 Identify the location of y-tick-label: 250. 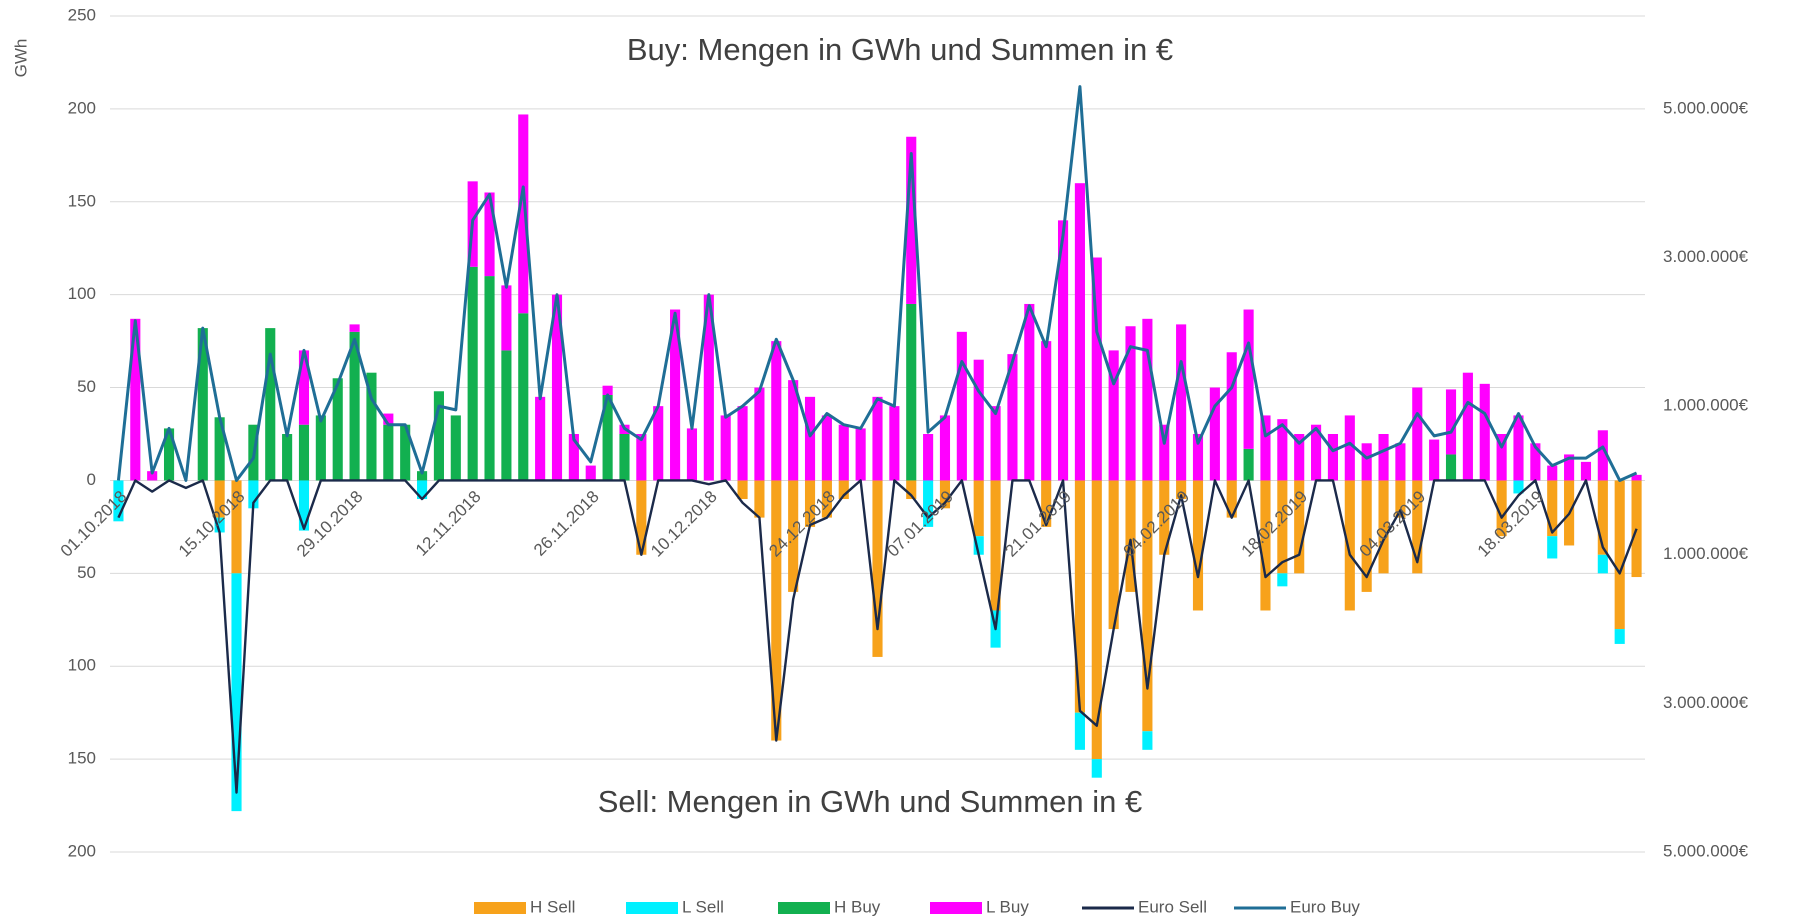
(82, 14).